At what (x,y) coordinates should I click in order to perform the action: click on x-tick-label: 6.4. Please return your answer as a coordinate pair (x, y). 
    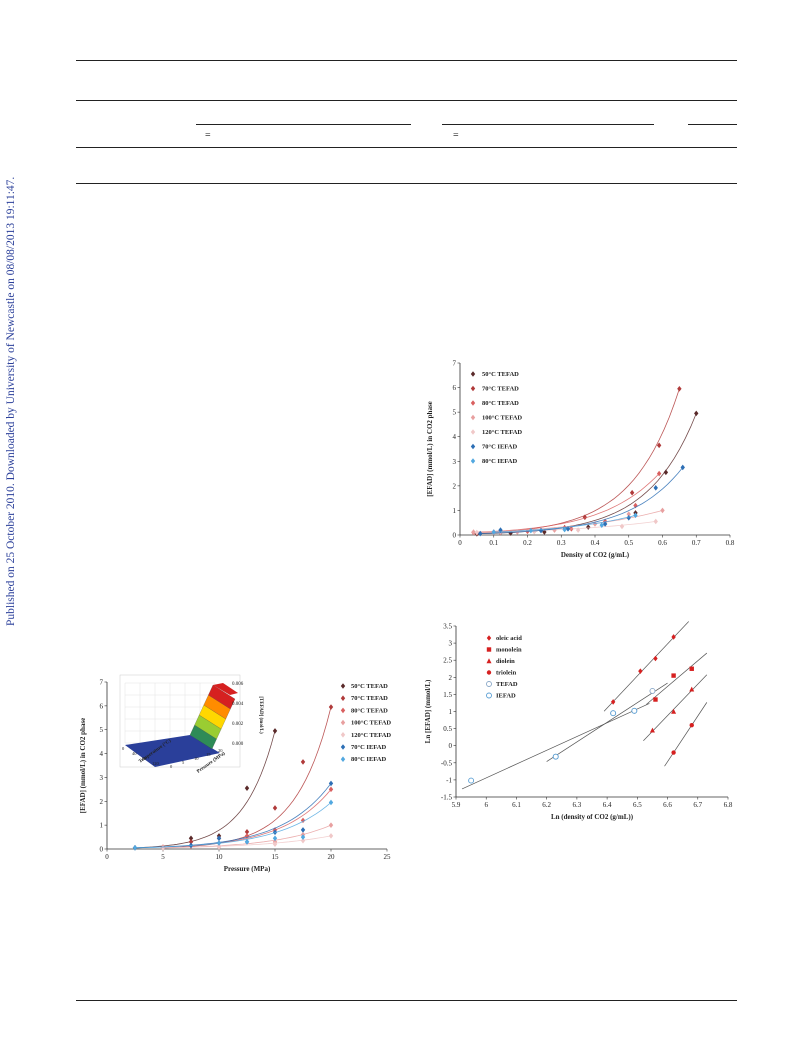
    Looking at the image, I should click on (607, 805).